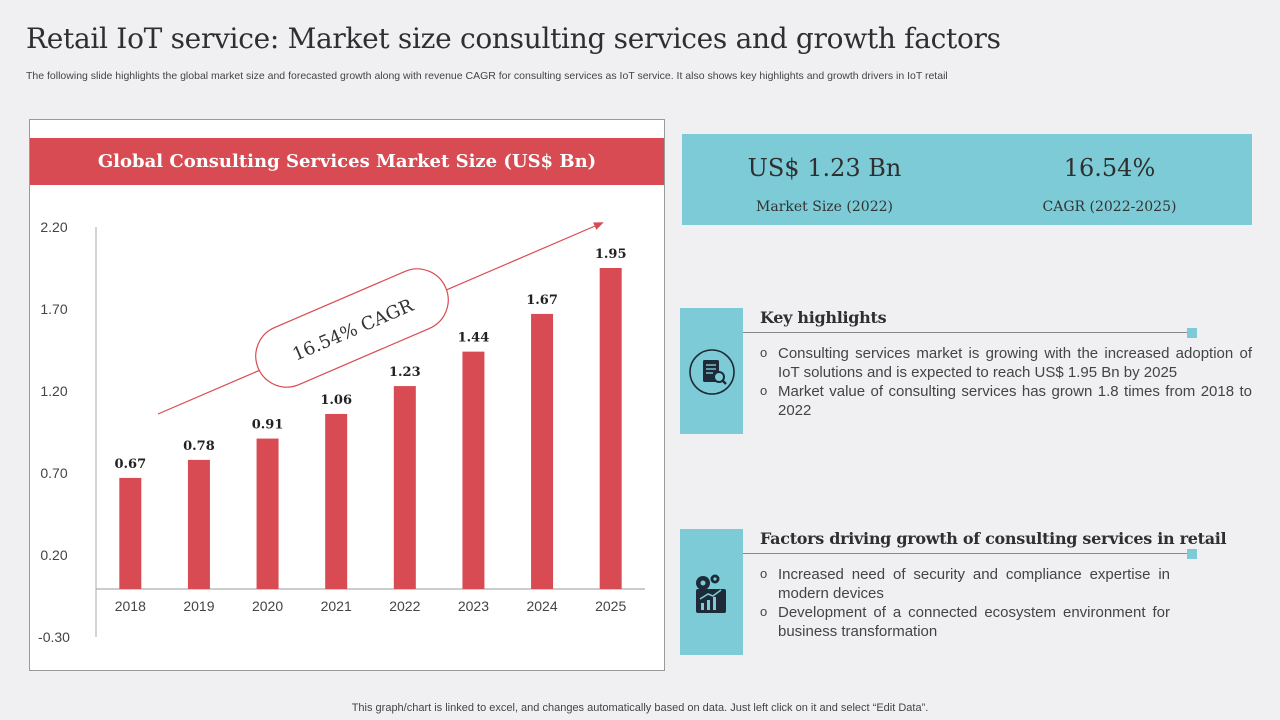 The image size is (1280, 720). Describe the element at coordinates (336, 501) in the screenshot. I see `bar-2021` at that location.